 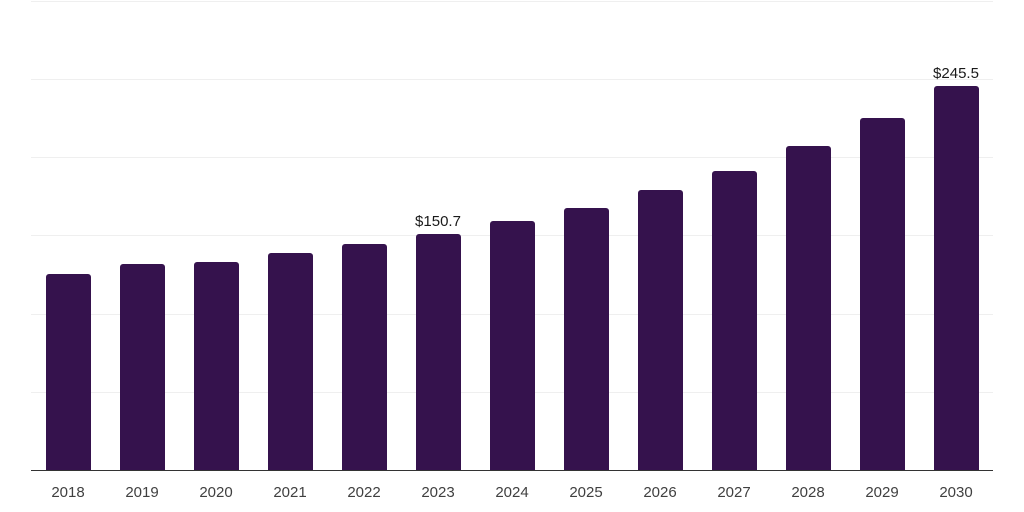 I want to click on bar-group-2018, so click(x=68, y=235).